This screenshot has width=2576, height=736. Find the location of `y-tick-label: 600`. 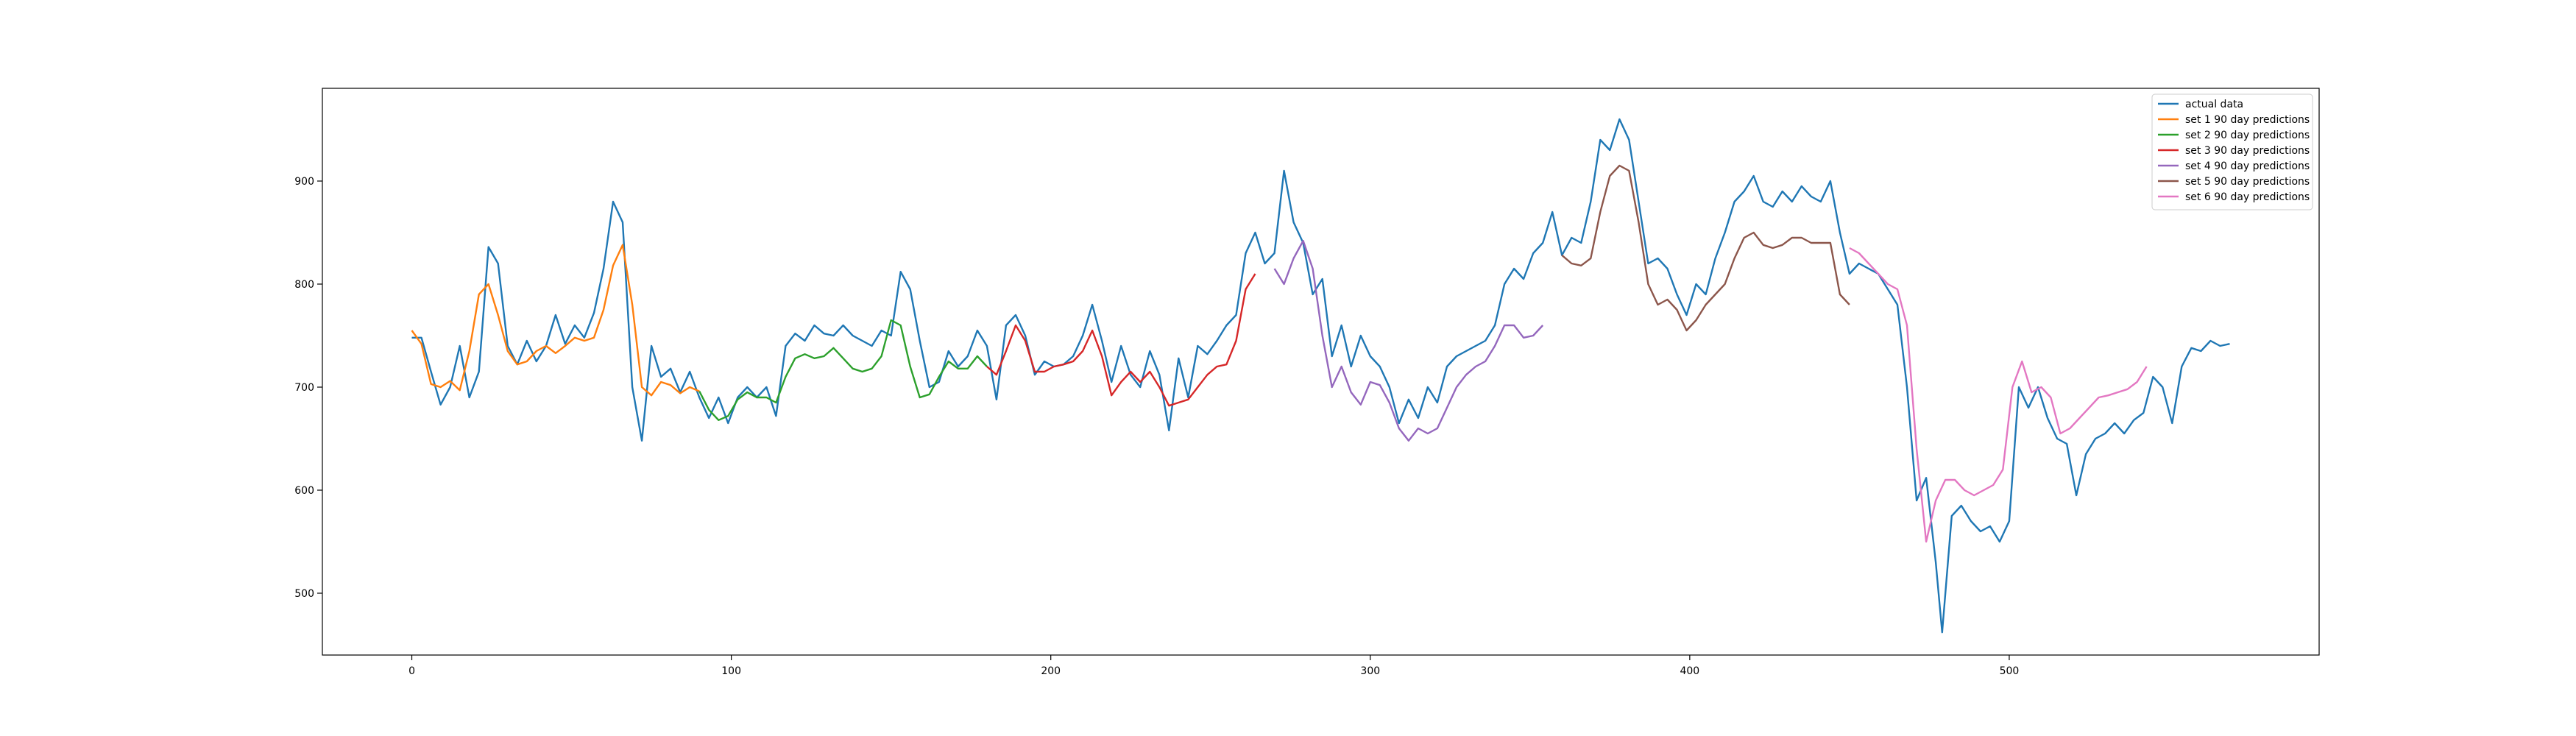

y-tick-label: 600 is located at coordinates (304, 491).